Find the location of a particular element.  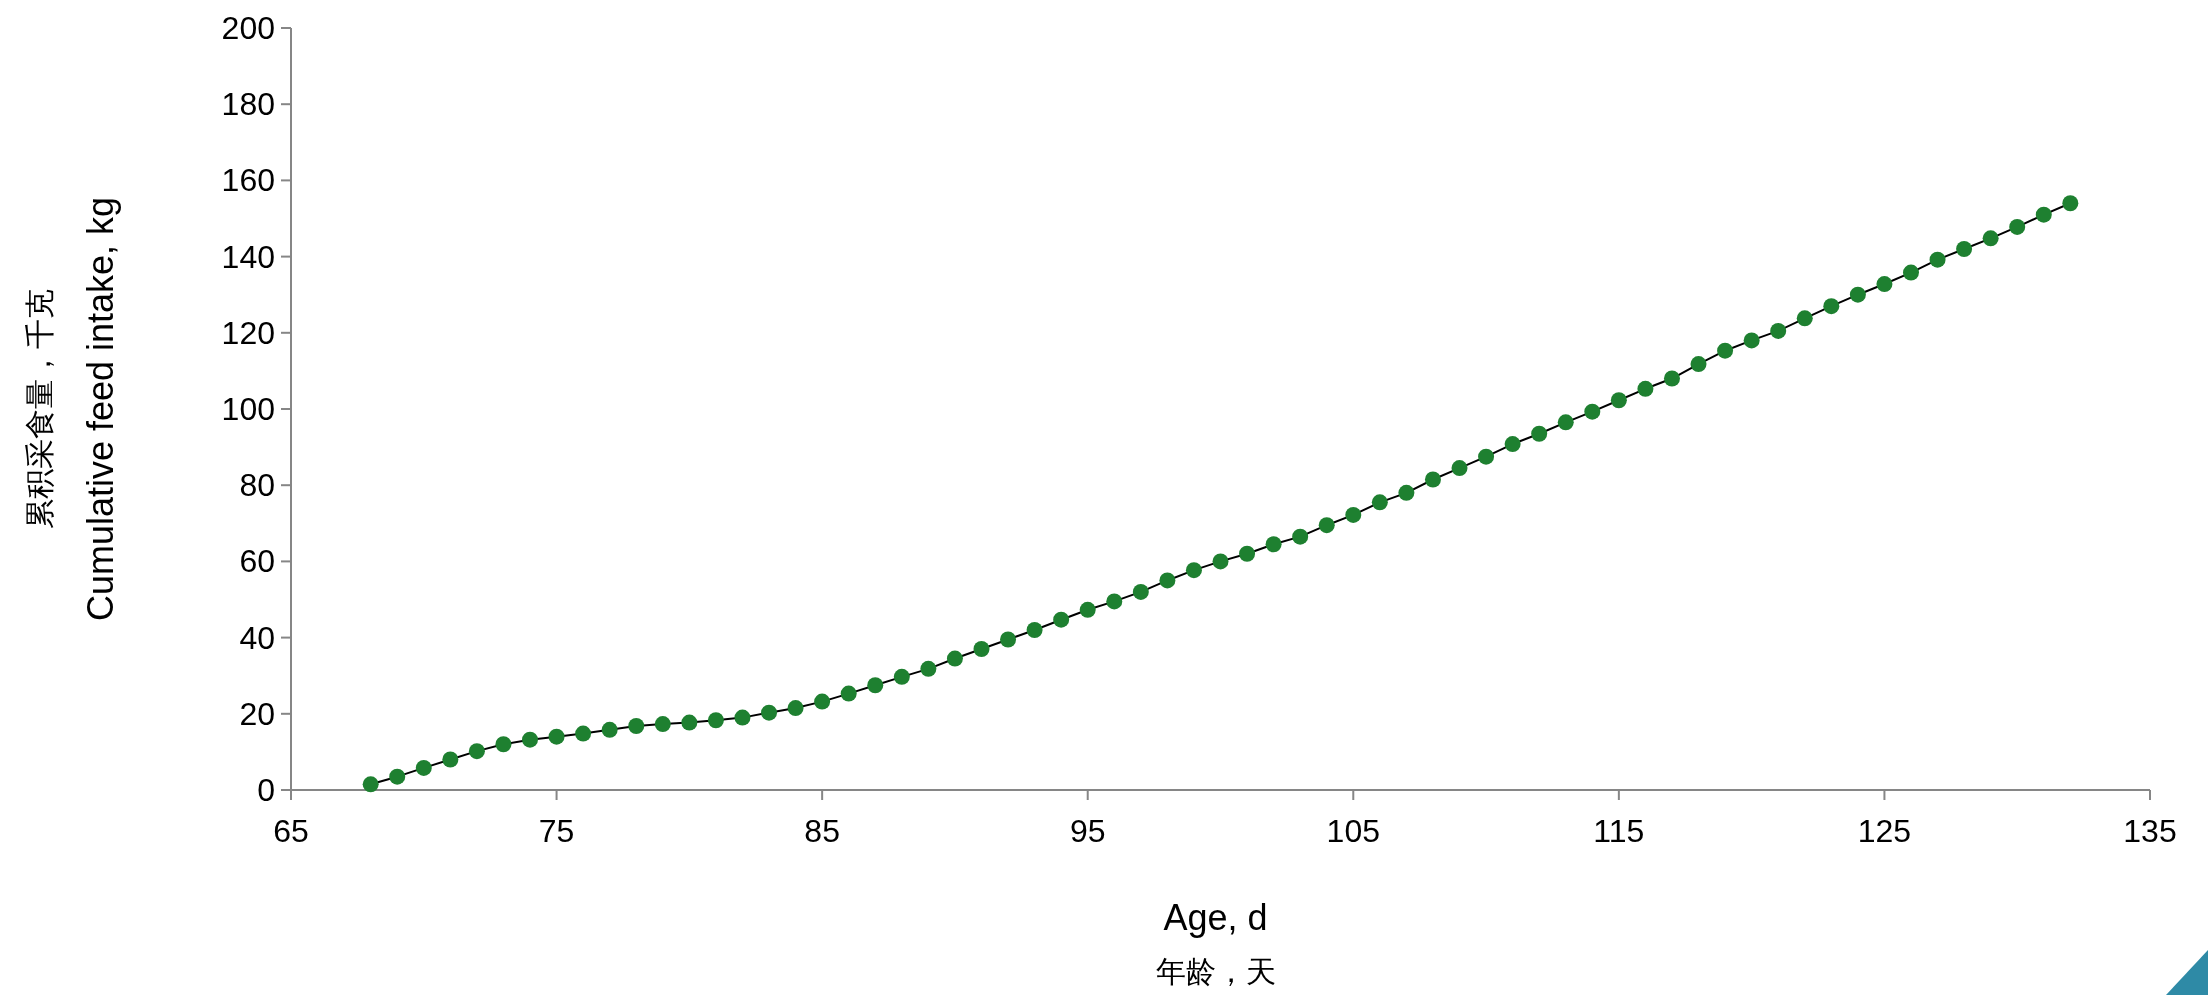

y-tick-label: 160 is located at coordinates (248, 180).